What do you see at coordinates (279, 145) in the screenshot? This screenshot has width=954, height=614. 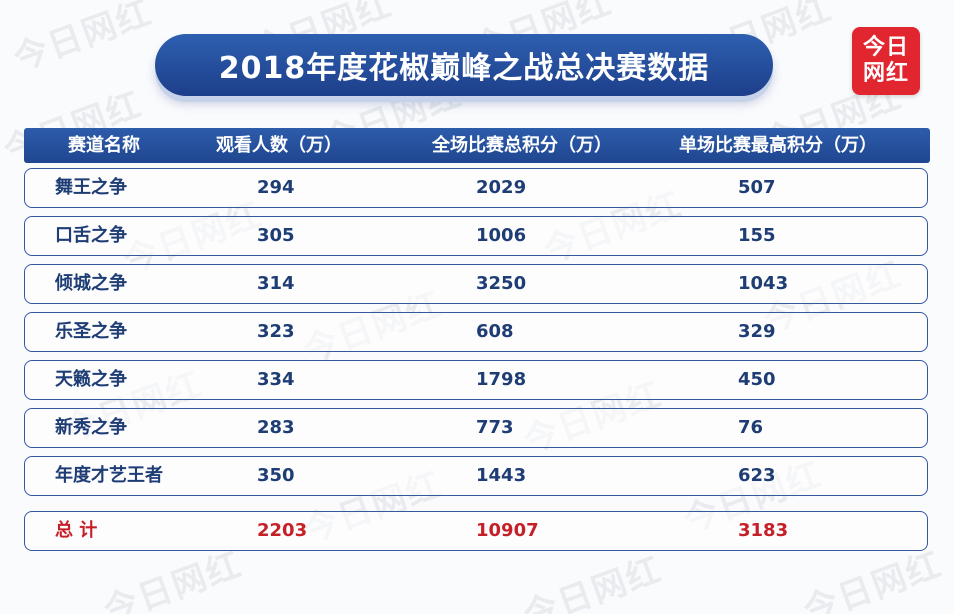 I see `header-cell-viewers: 观看人数（万）` at bounding box center [279, 145].